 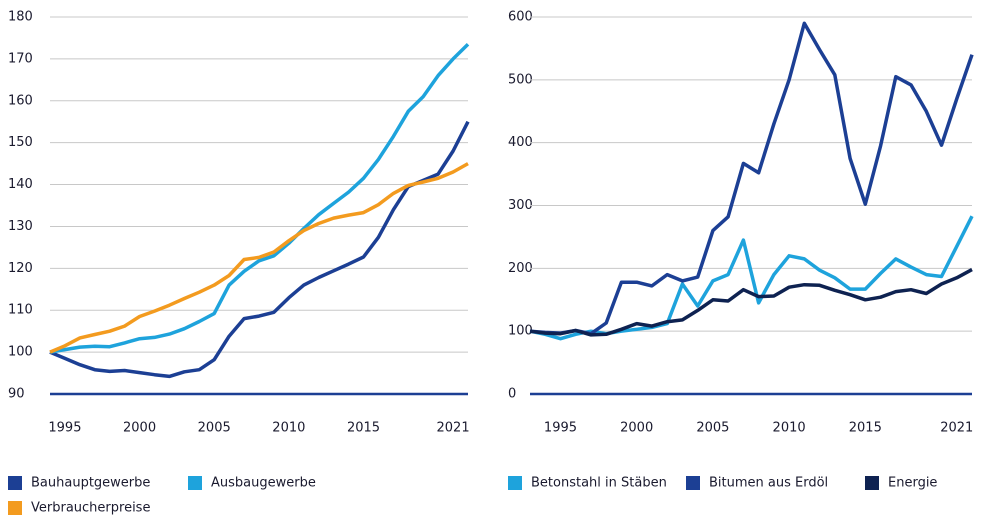 I want to click on y-tick-label: 200, so click(x=520, y=268).